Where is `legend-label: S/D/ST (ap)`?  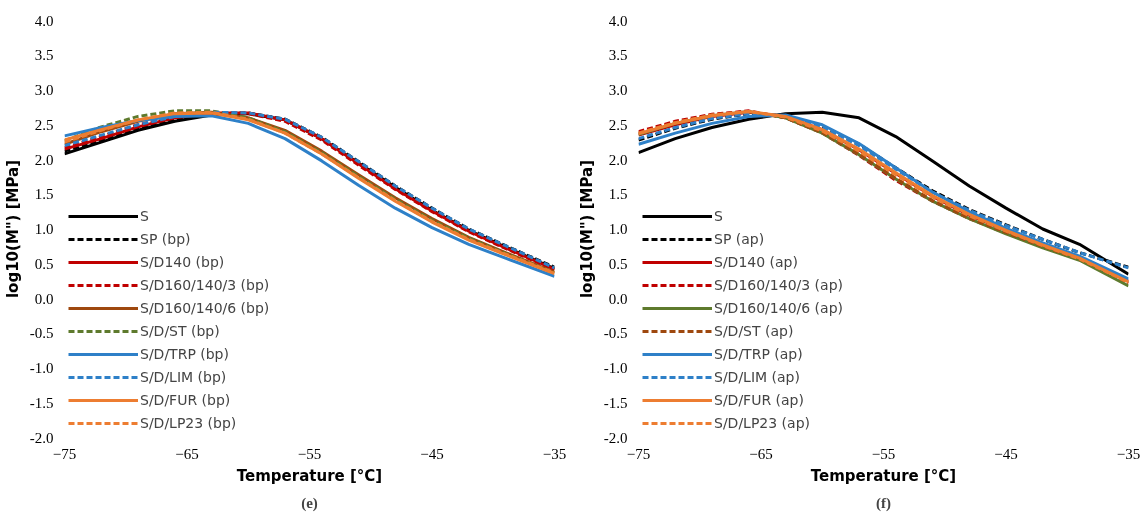 legend-label: S/D/ST (ap) is located at coordinates (754, 331).